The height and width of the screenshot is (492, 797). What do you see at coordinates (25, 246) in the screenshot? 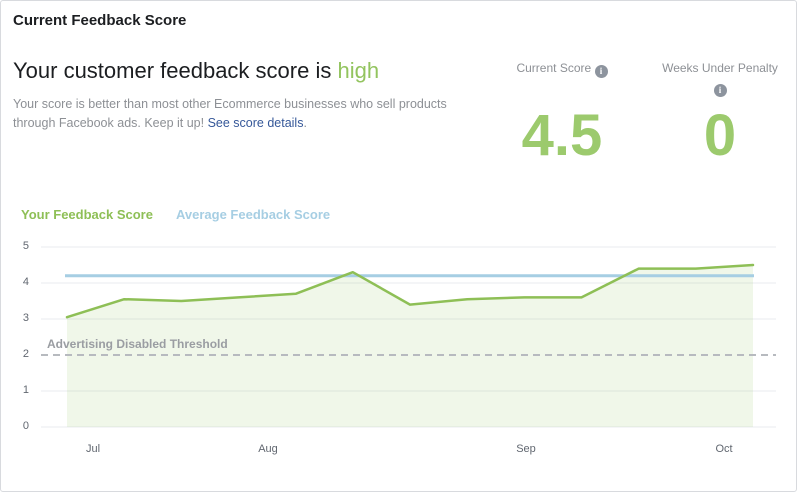
I see `y-tick-label: 5` at bounding box center [25, 246].